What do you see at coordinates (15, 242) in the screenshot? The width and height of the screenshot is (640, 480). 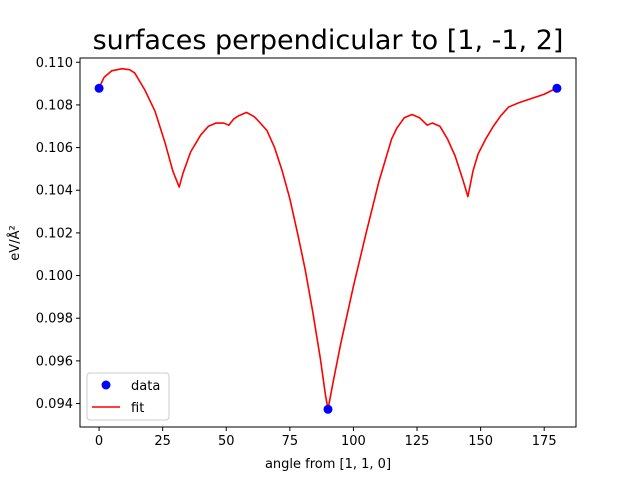 I see `y-axis-label: eV/Å²` at bounding box center [15, 242].